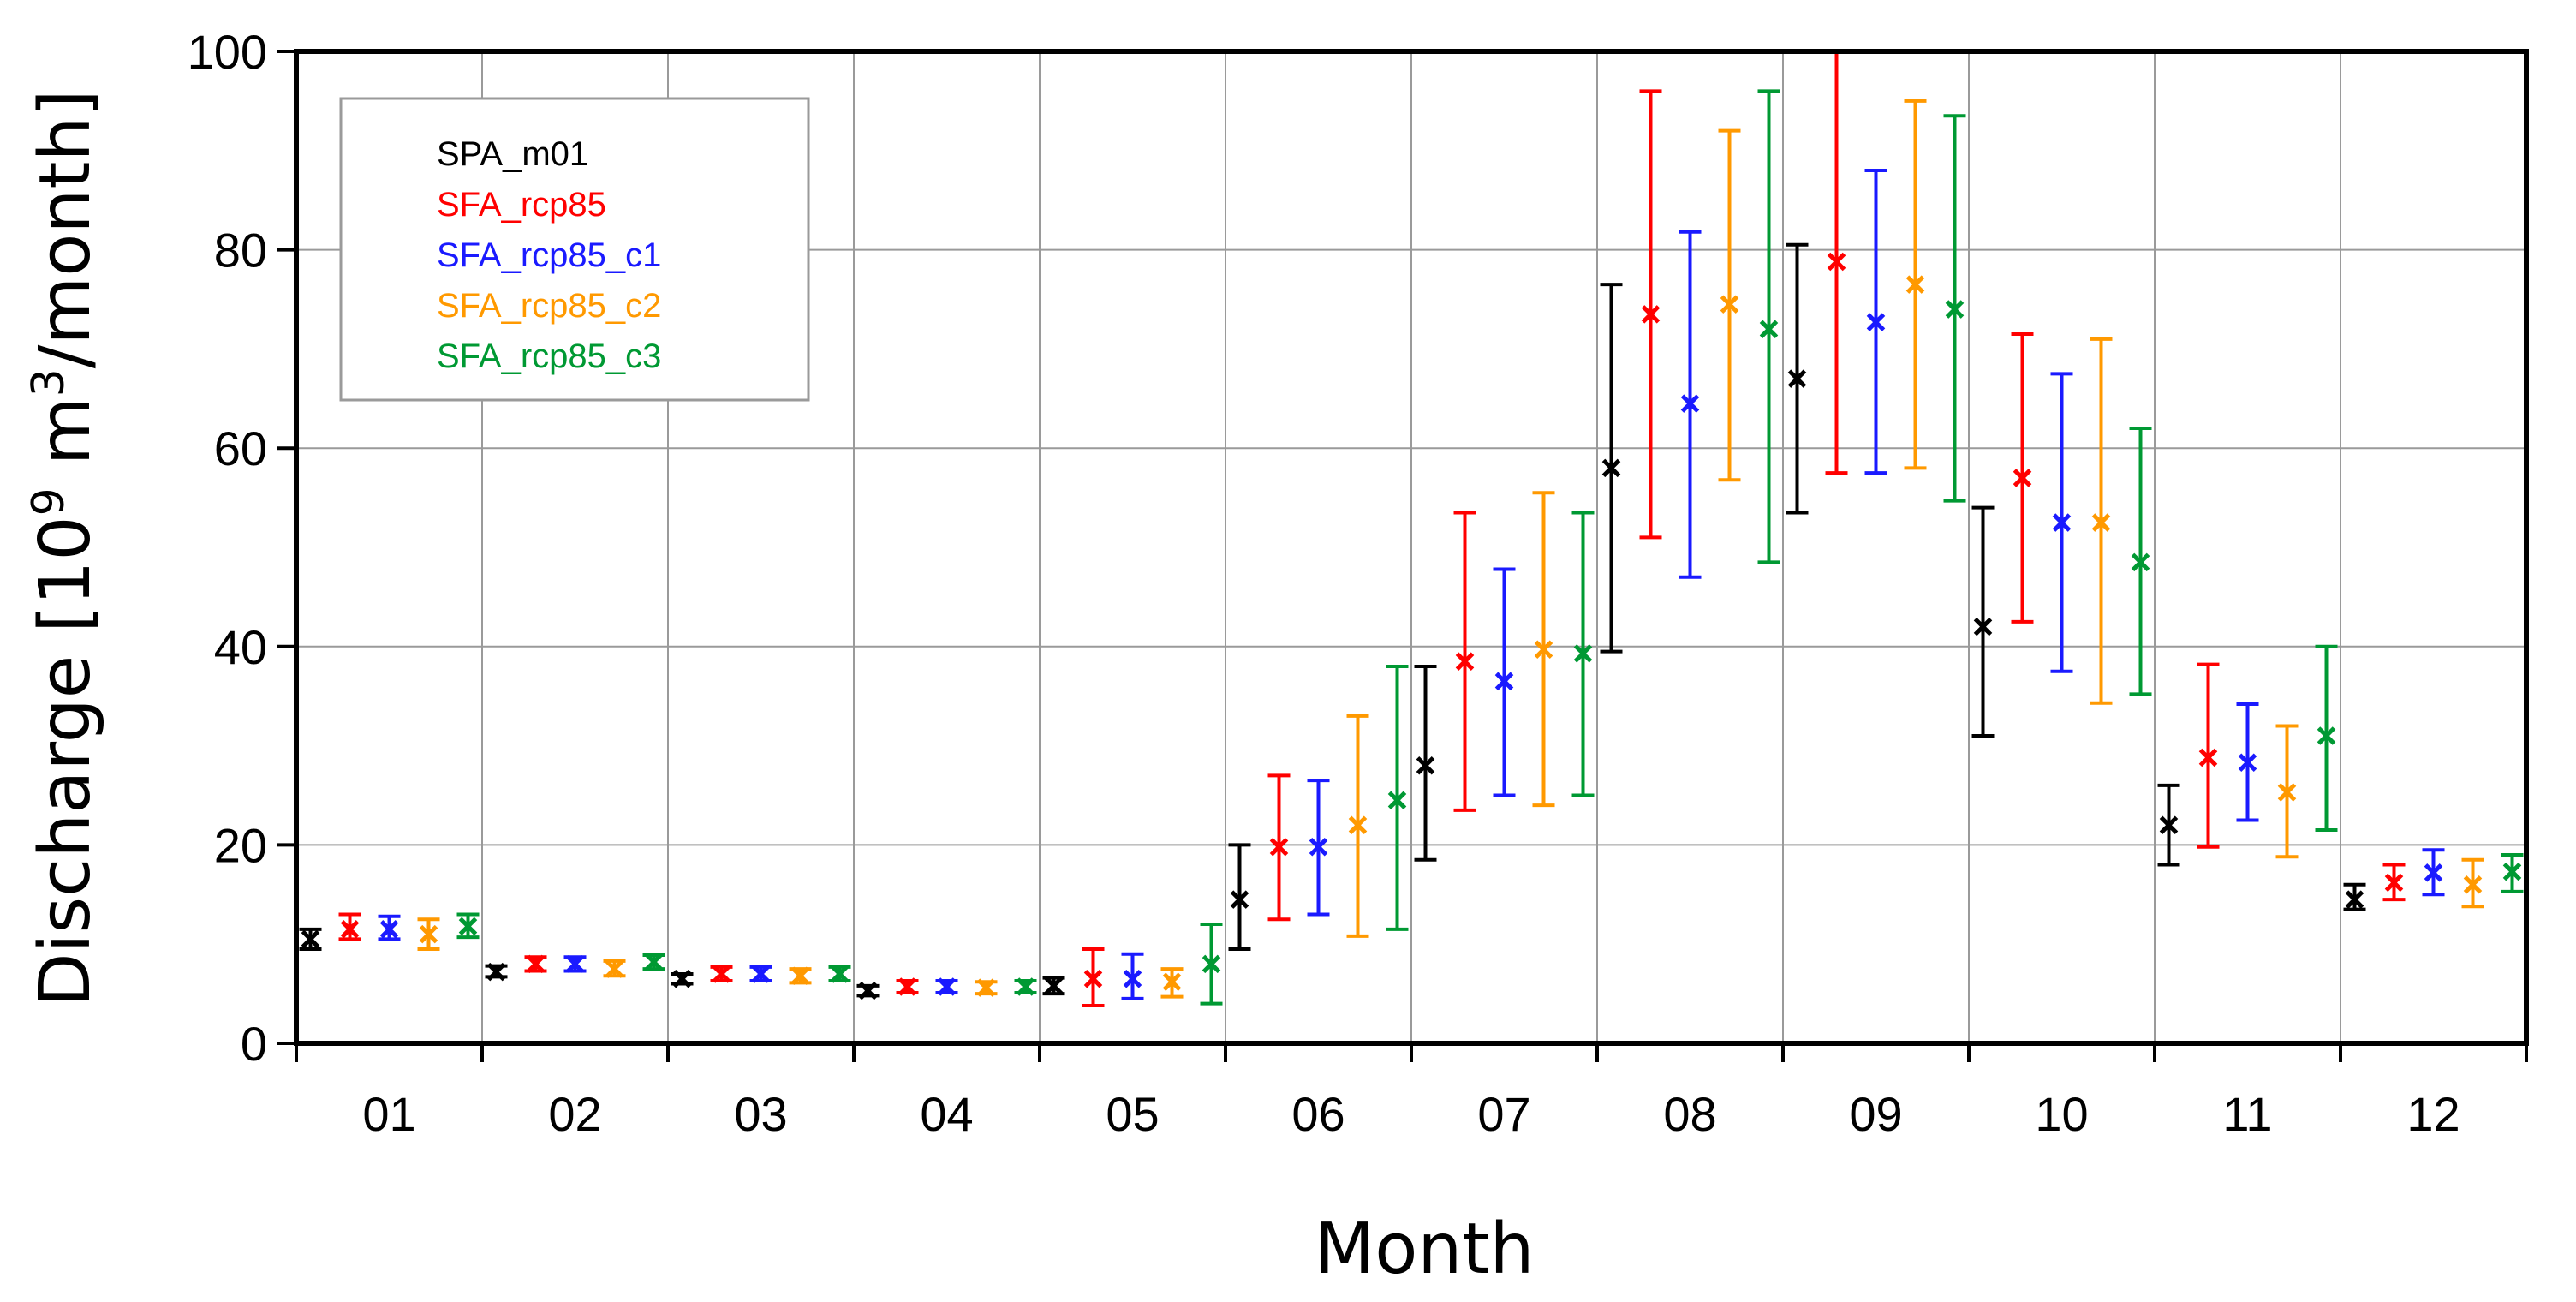  I want to click on legend-entry: SFA_rcp85, so click(521, 205).